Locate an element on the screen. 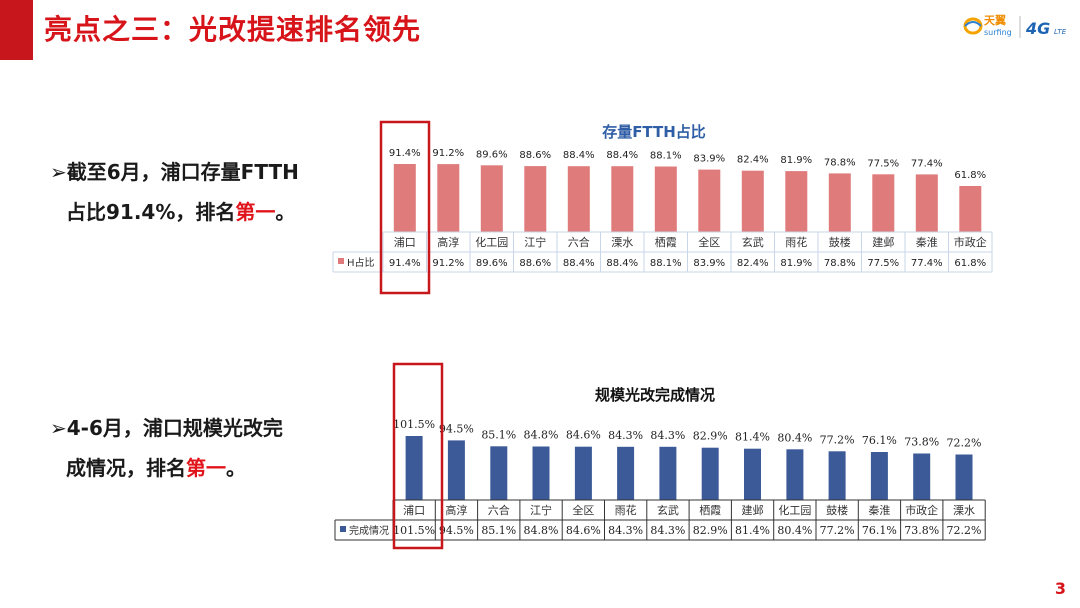 This screenshot has height=608, width=1080. logo-lte-text: LTE is located at coordinates (1060, 32).